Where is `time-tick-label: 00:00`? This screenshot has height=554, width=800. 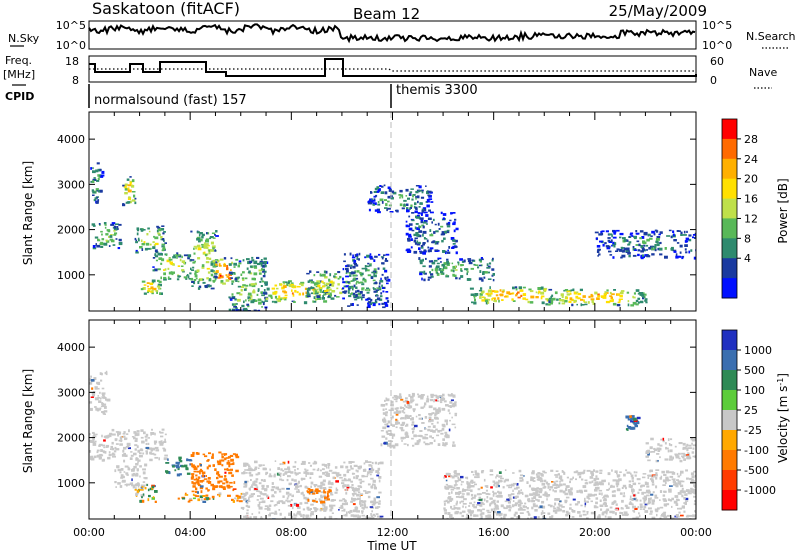
time-tick-label: 00:00 is located at coordinates (696, 532).